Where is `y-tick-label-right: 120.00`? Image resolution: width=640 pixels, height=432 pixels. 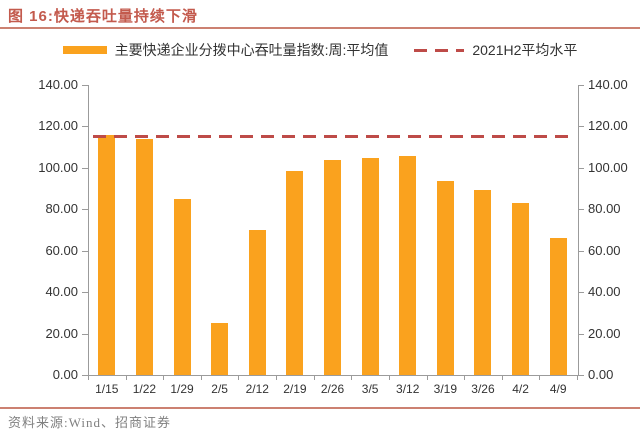 y-tick-label-right: 120.00 is located at coordinates (608, 126).